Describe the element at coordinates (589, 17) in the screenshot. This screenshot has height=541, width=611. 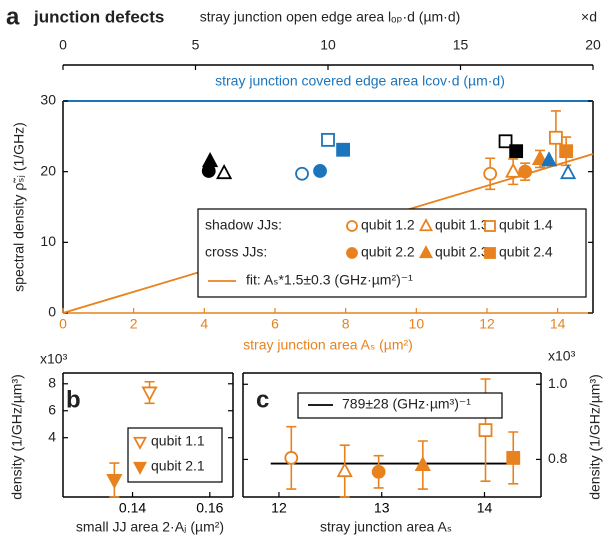
I see `top-axis-unit: ×d` at that location.